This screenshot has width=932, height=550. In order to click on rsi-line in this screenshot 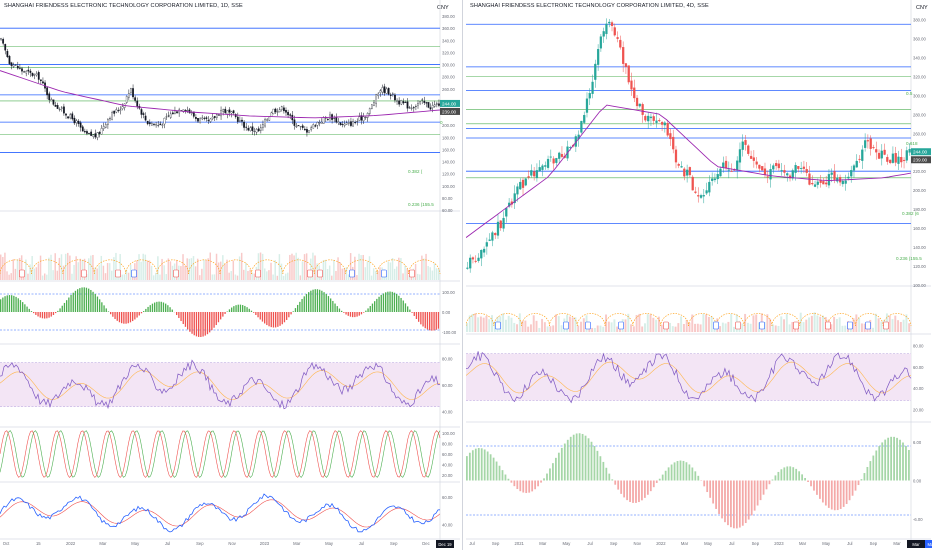, I will do `click(220, 384)`.